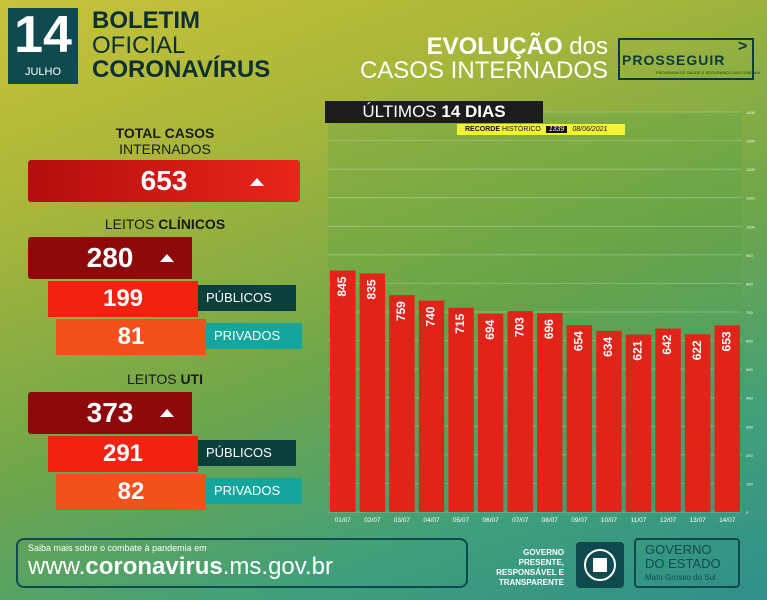 The width and height of the screenshot is (767, 600). I want to click on clinicos-privados-bar, so click(131, 337).